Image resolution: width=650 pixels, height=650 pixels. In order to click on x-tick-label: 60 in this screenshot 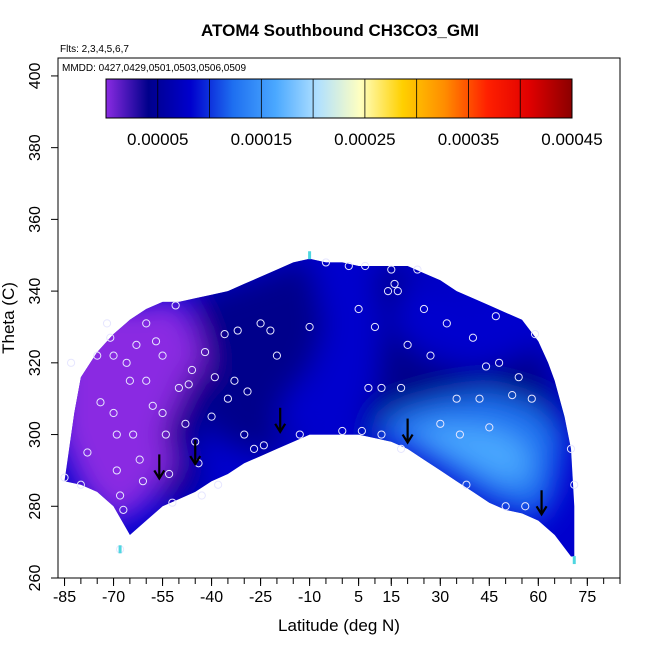, I will do `click(538, 597)`.